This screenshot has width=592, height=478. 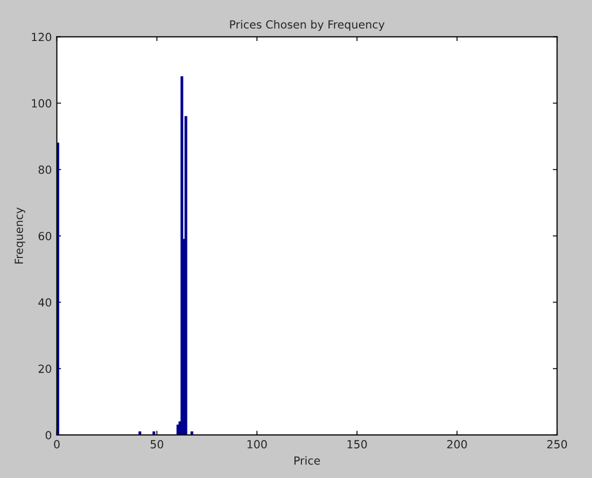 What do you see at coordinates (49, 435) in the screenshot?
I see `y-tick-label: 0` at bounding box center [49, 435].